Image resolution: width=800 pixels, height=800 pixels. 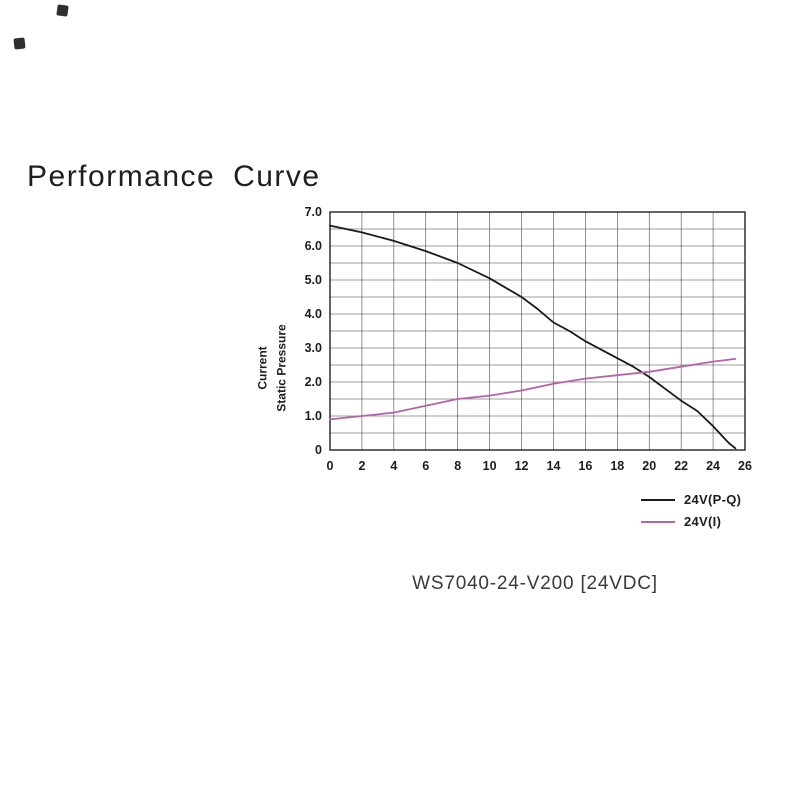 What do you see at coordinates (617, 466) in the screenshot?
I see `svg-text: 18` at bounding box center [617, 466].